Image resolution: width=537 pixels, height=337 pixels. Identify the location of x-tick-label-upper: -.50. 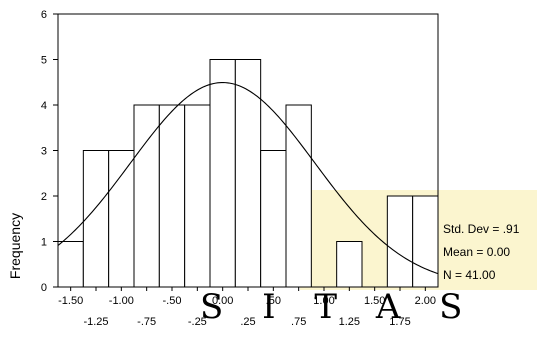
(172, 301).